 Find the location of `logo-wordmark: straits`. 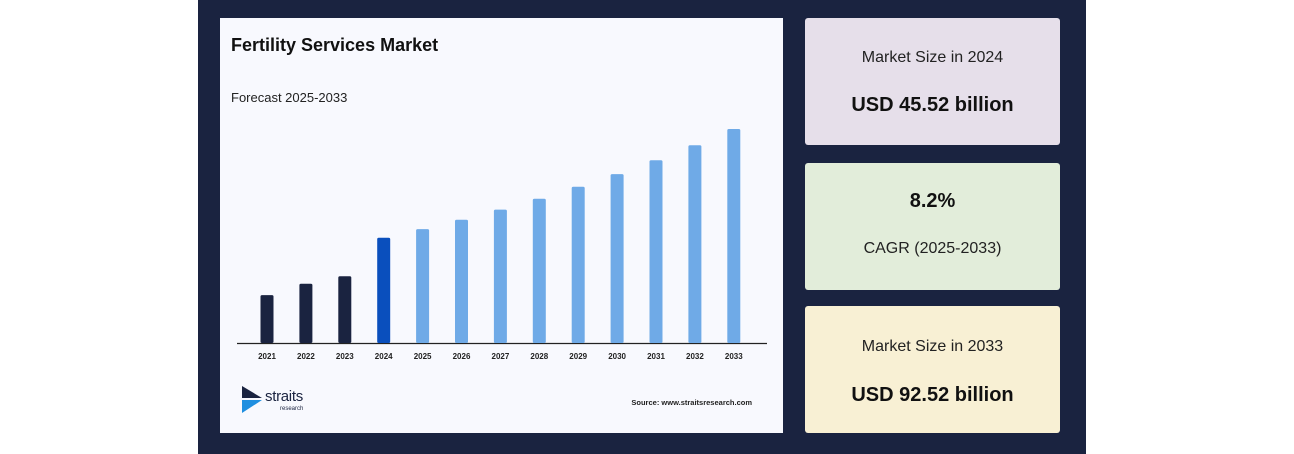

logo-wordmark: straits is located at coordinates (284, 396).